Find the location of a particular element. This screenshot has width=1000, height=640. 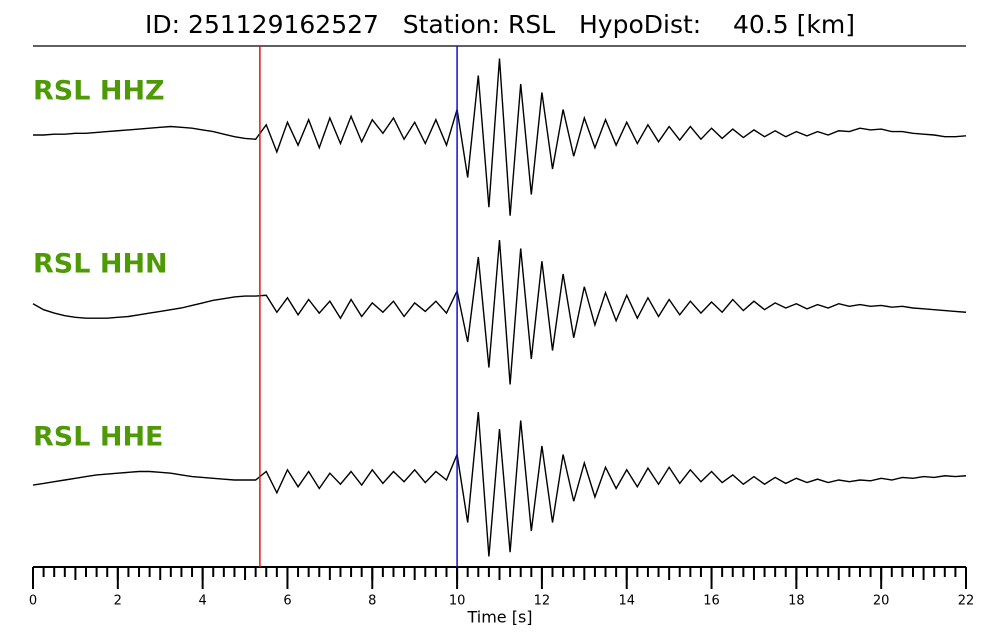

x-tick-label: 0 is located at coordinates (33, 601).